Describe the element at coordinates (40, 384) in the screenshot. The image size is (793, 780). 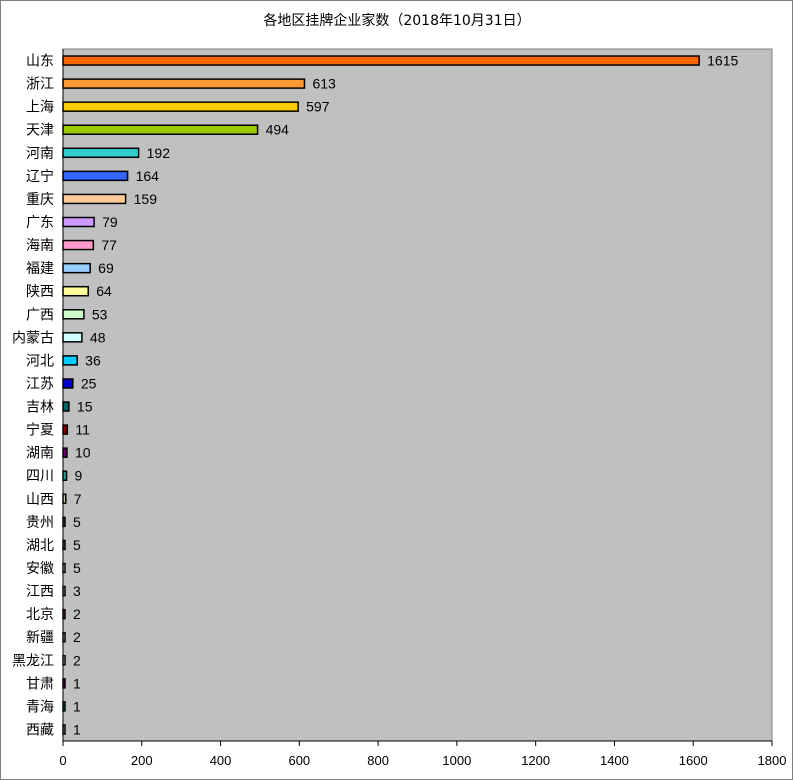
I see `category-label: 江苏` at that location.